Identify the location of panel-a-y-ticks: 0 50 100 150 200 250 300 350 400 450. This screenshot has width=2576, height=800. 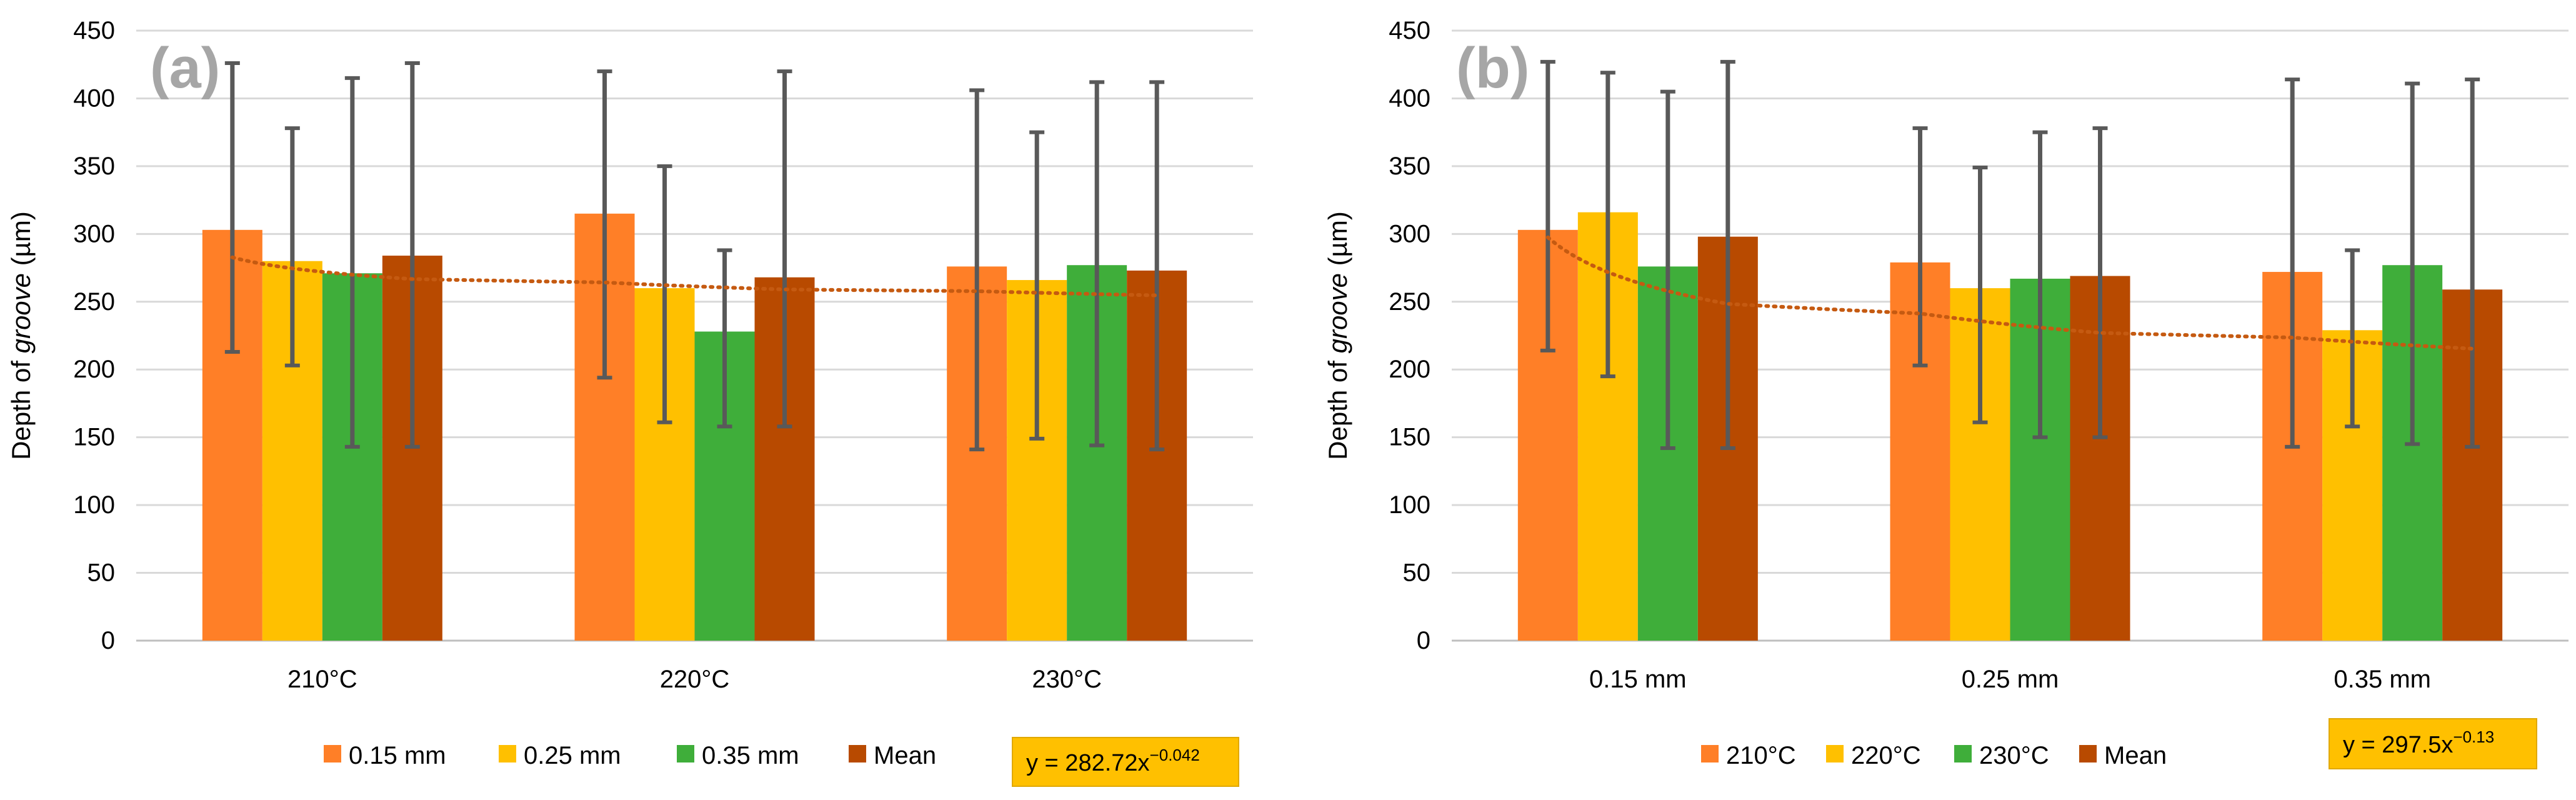
(94, 336).